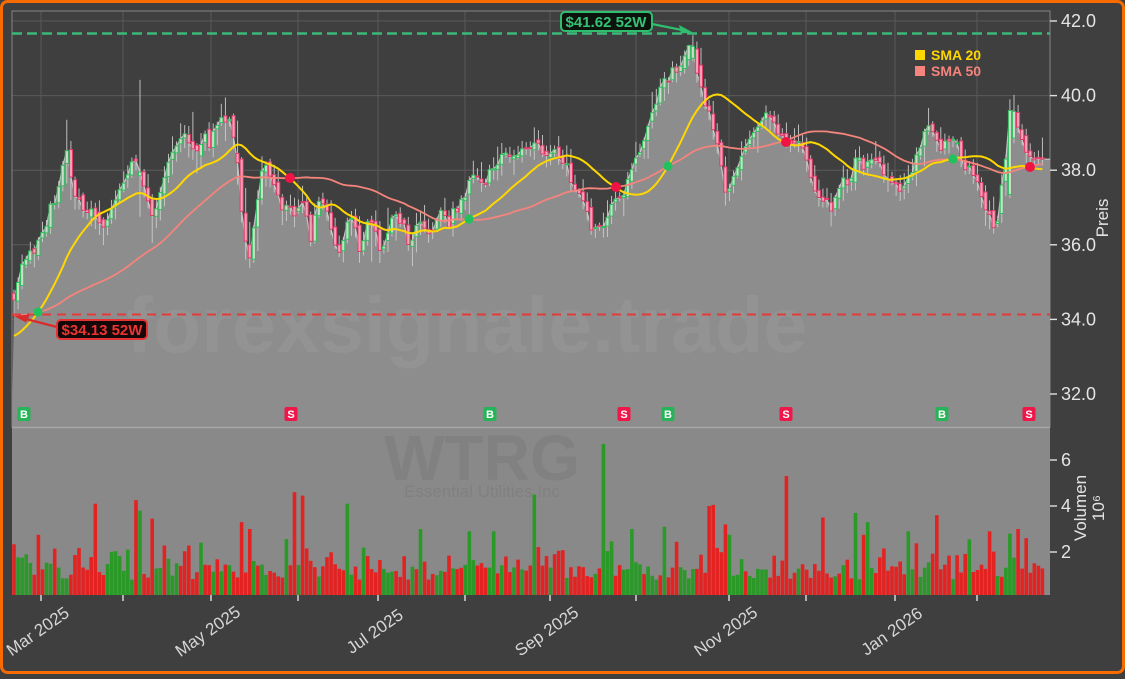 The image size is (1125, 679). What do you see at coordinates (956, 55) in the screenshot?
I see `svg-text: SMA 20` at bounding box center [956, 55].